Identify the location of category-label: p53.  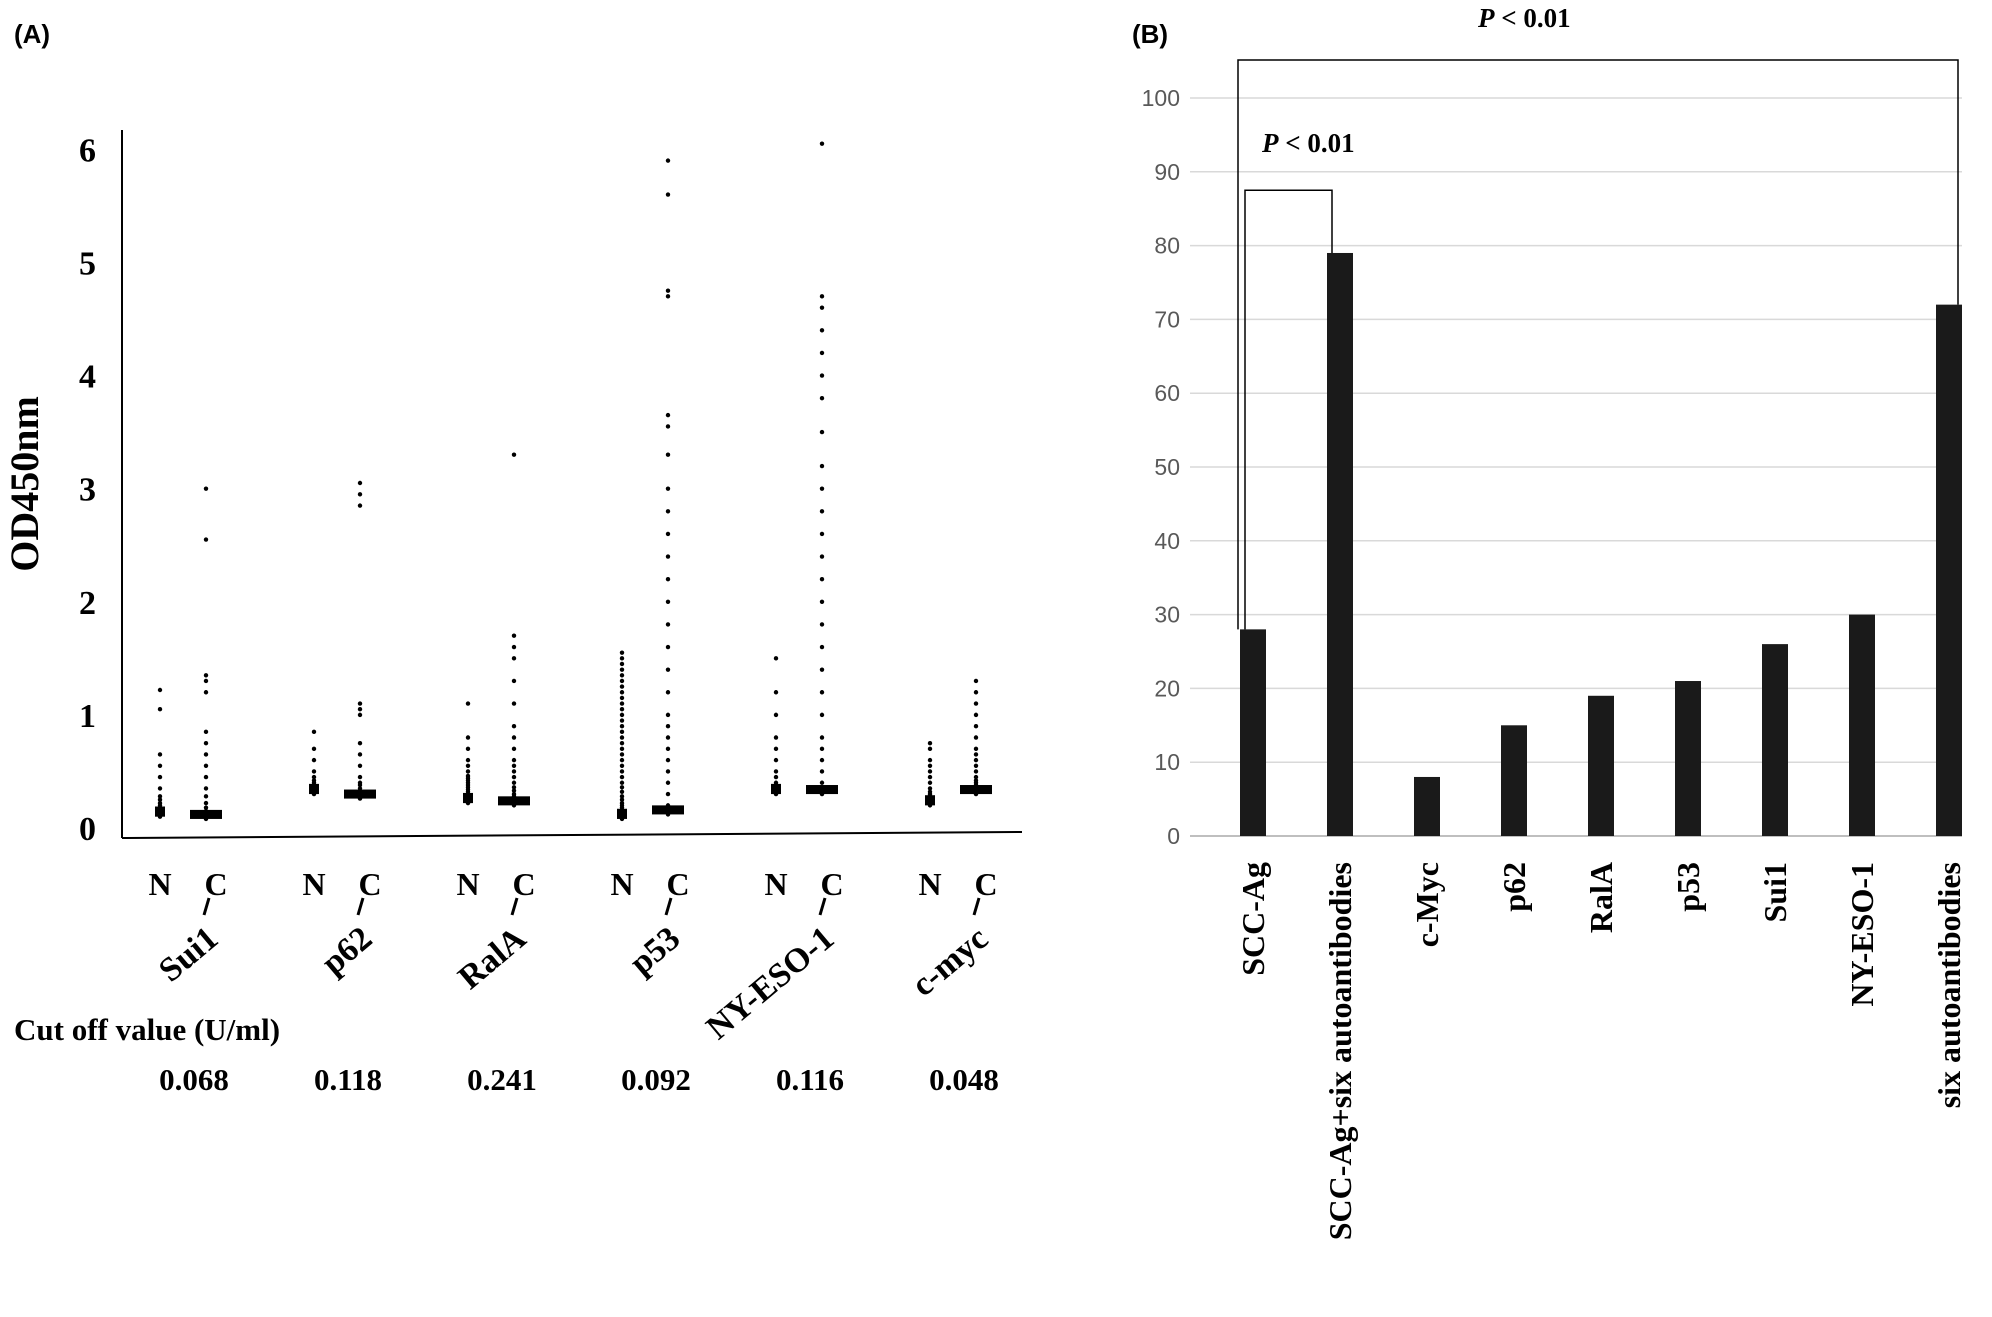
(1688, 887).